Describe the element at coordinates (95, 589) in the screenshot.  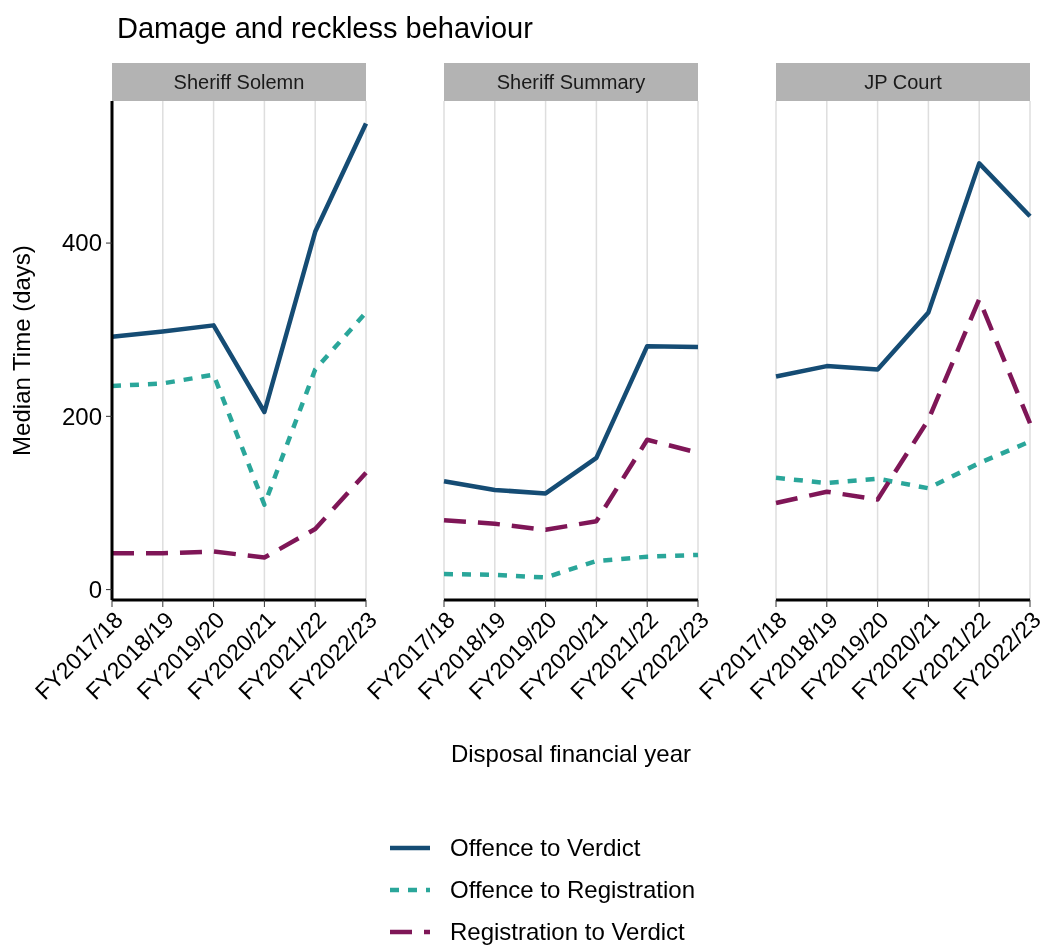
I see `y-tick-label: 0` at that location.